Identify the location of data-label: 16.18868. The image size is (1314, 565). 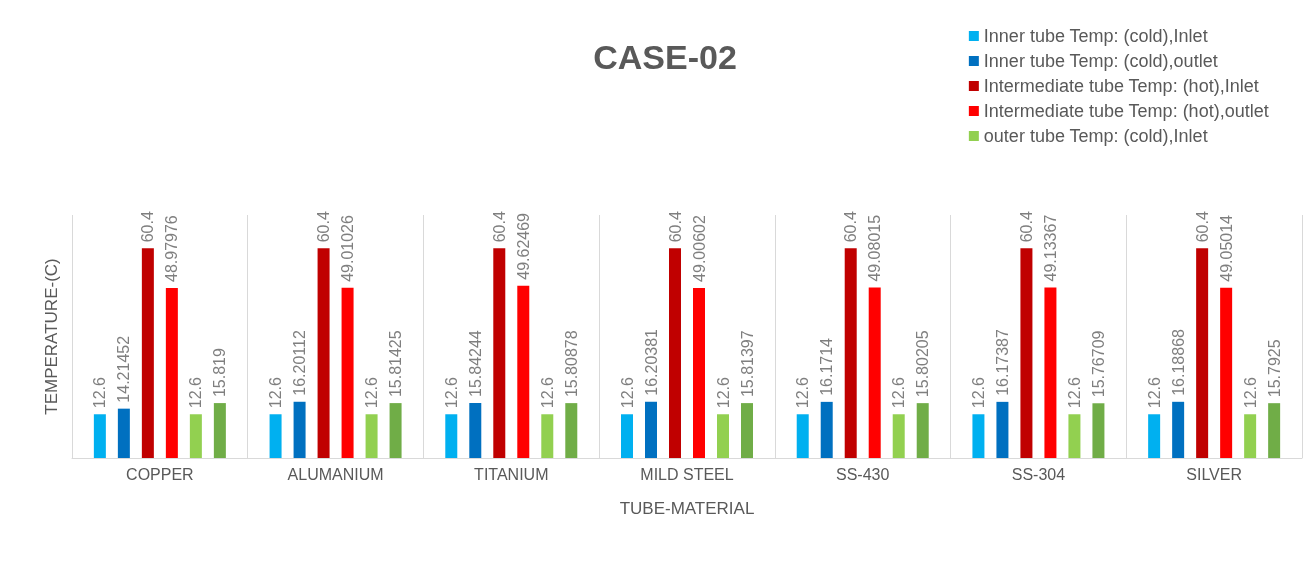
(1178, 362).